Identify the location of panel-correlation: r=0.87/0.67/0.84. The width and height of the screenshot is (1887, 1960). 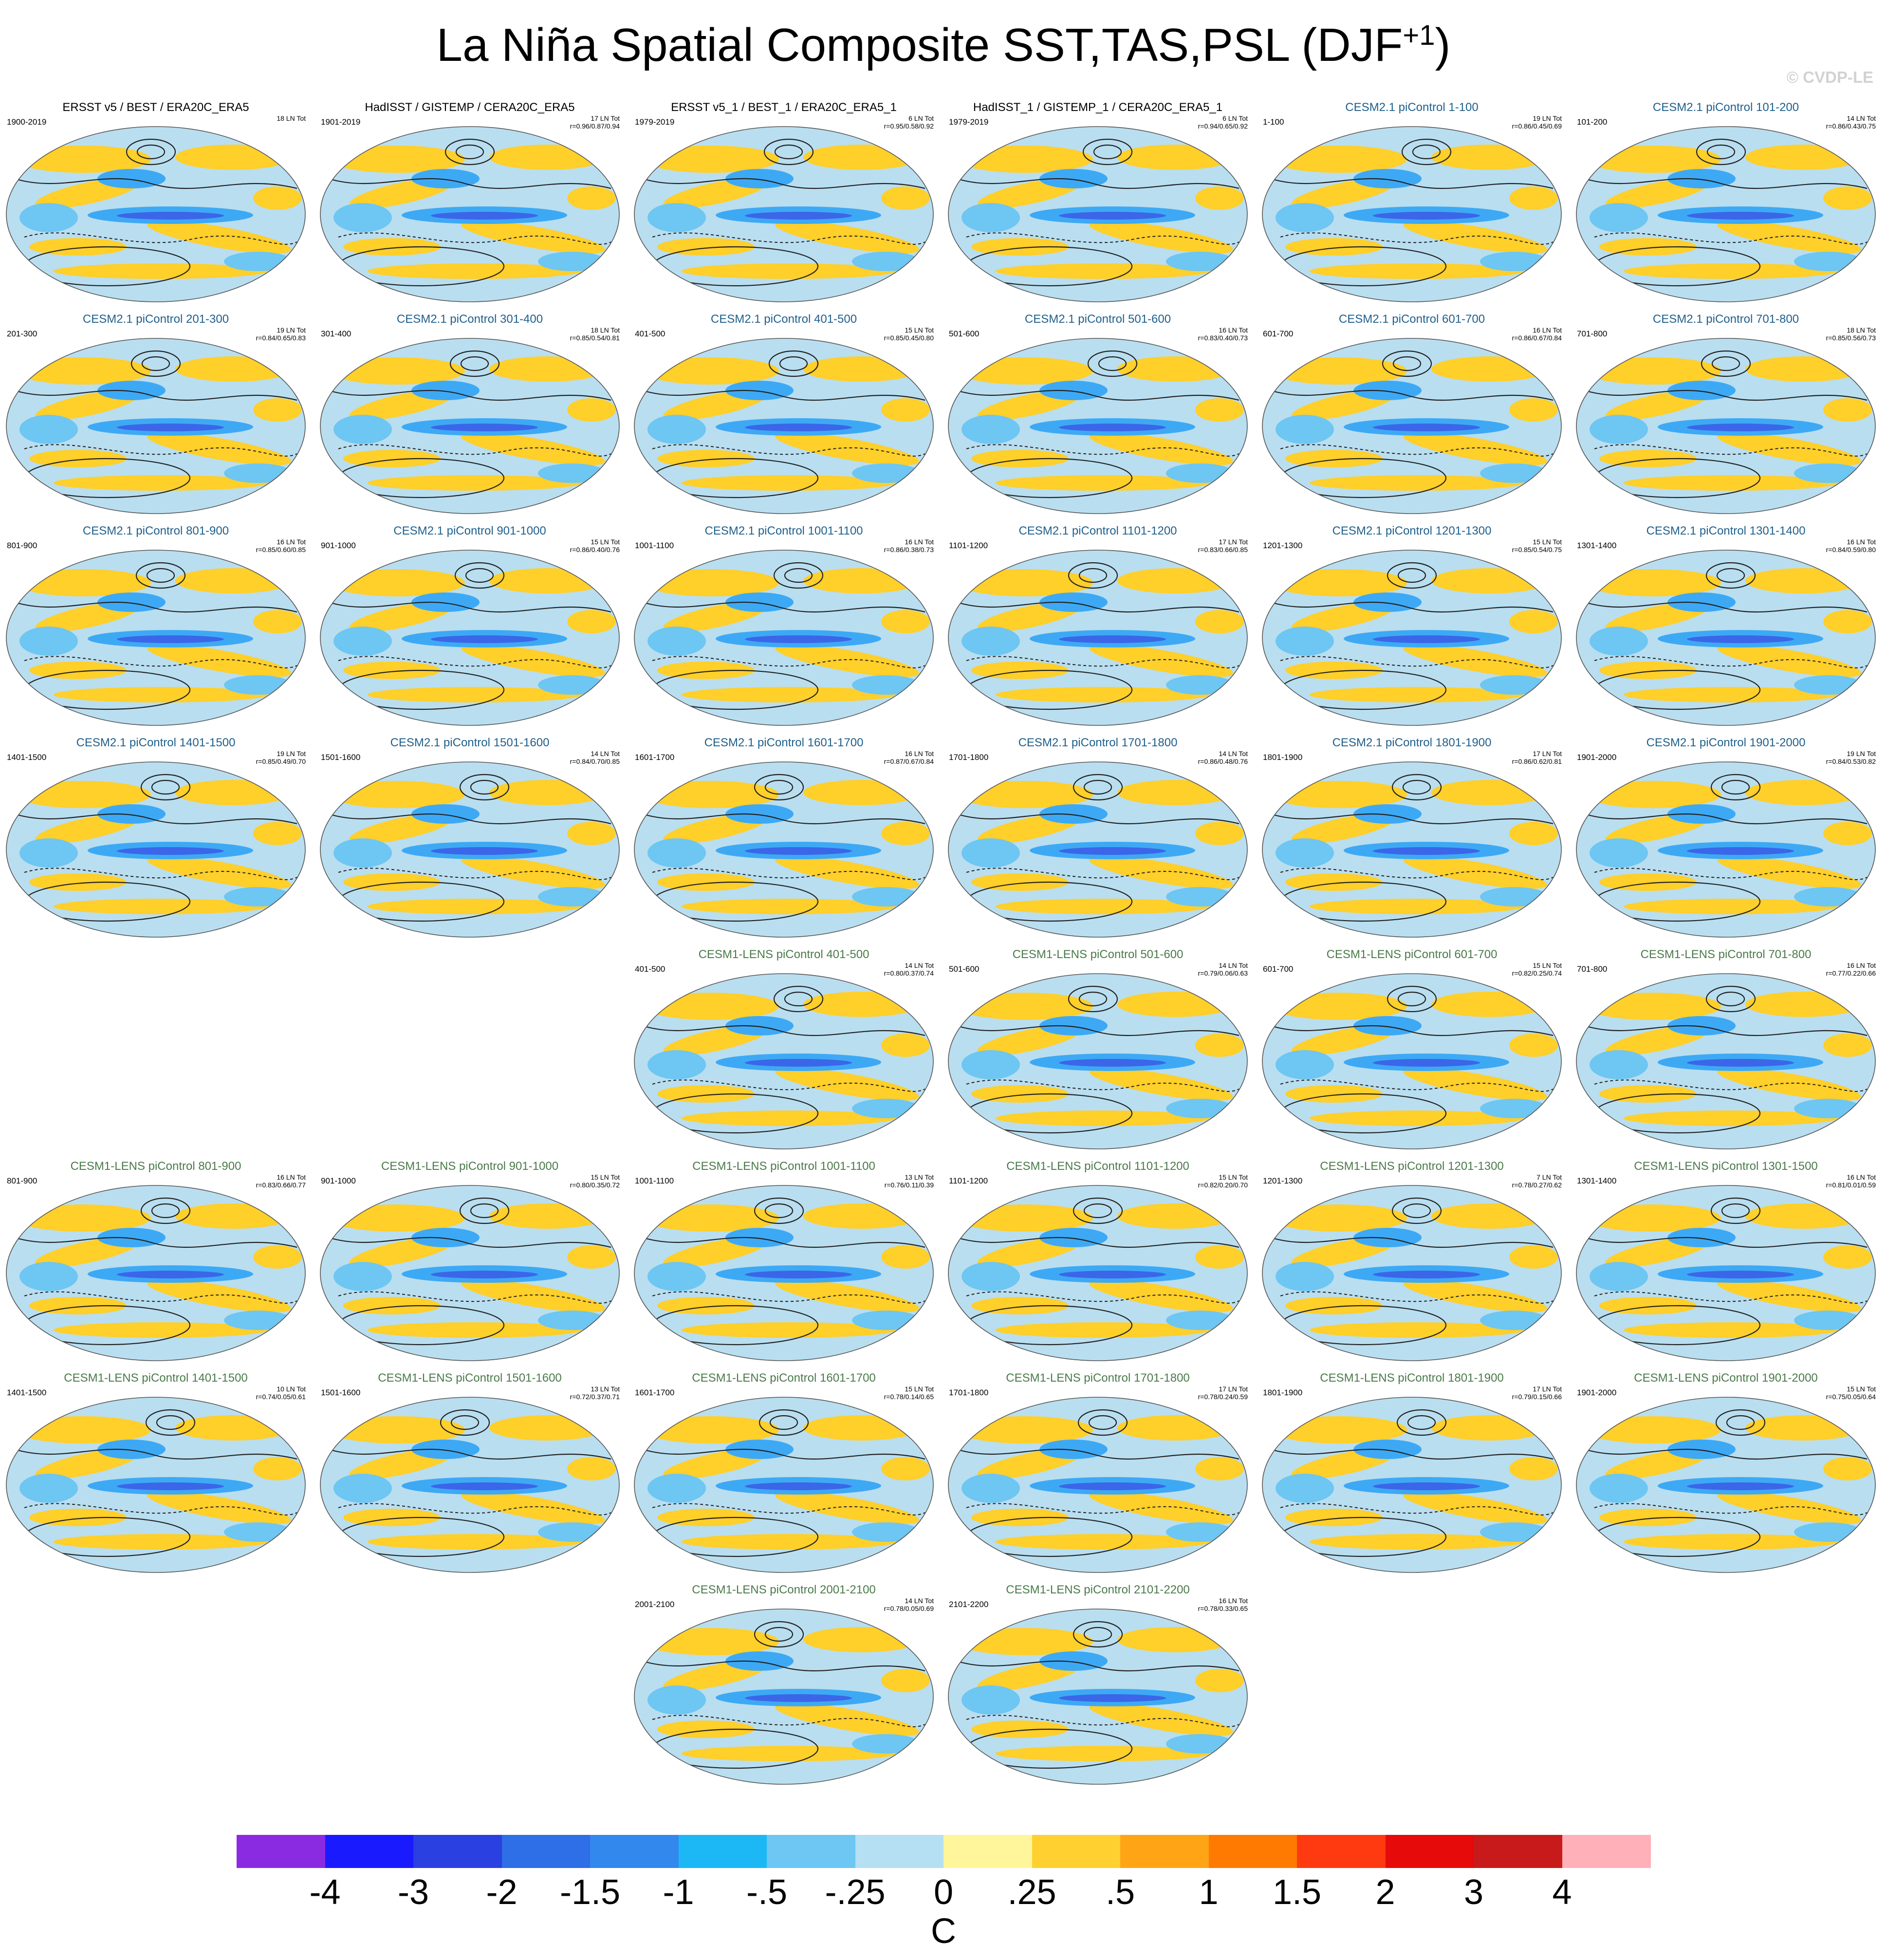
(909, 761).